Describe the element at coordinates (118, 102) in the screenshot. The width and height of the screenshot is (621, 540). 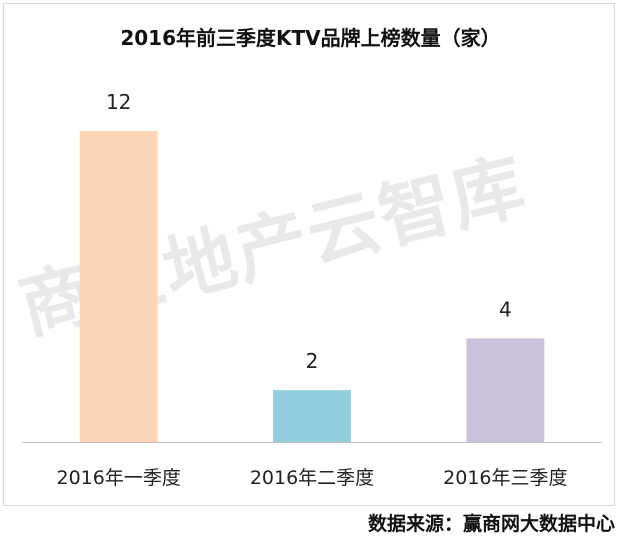
I see `data-label-1: 12` at that location.